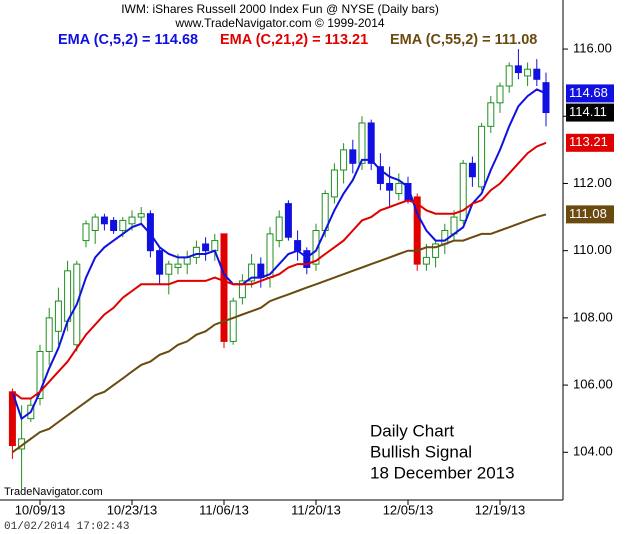  What do you see at coordinates (592, 47) in the screenshot?
I see `y-tick-label: 116.00` at bounding box center [592, 47].